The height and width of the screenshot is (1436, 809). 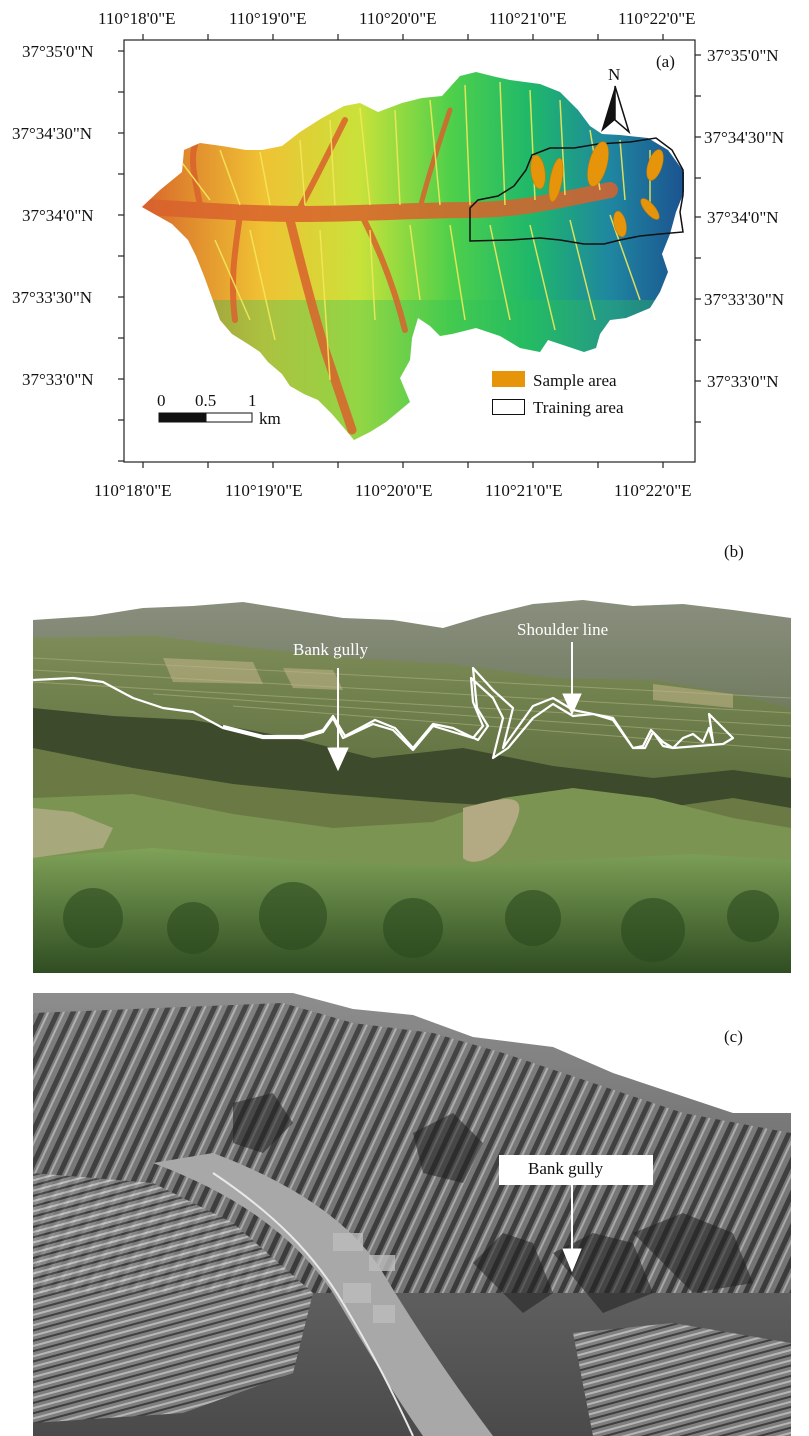 I want to click on left-lat-label: 37°33'0"N, so click(x=58, y=379).